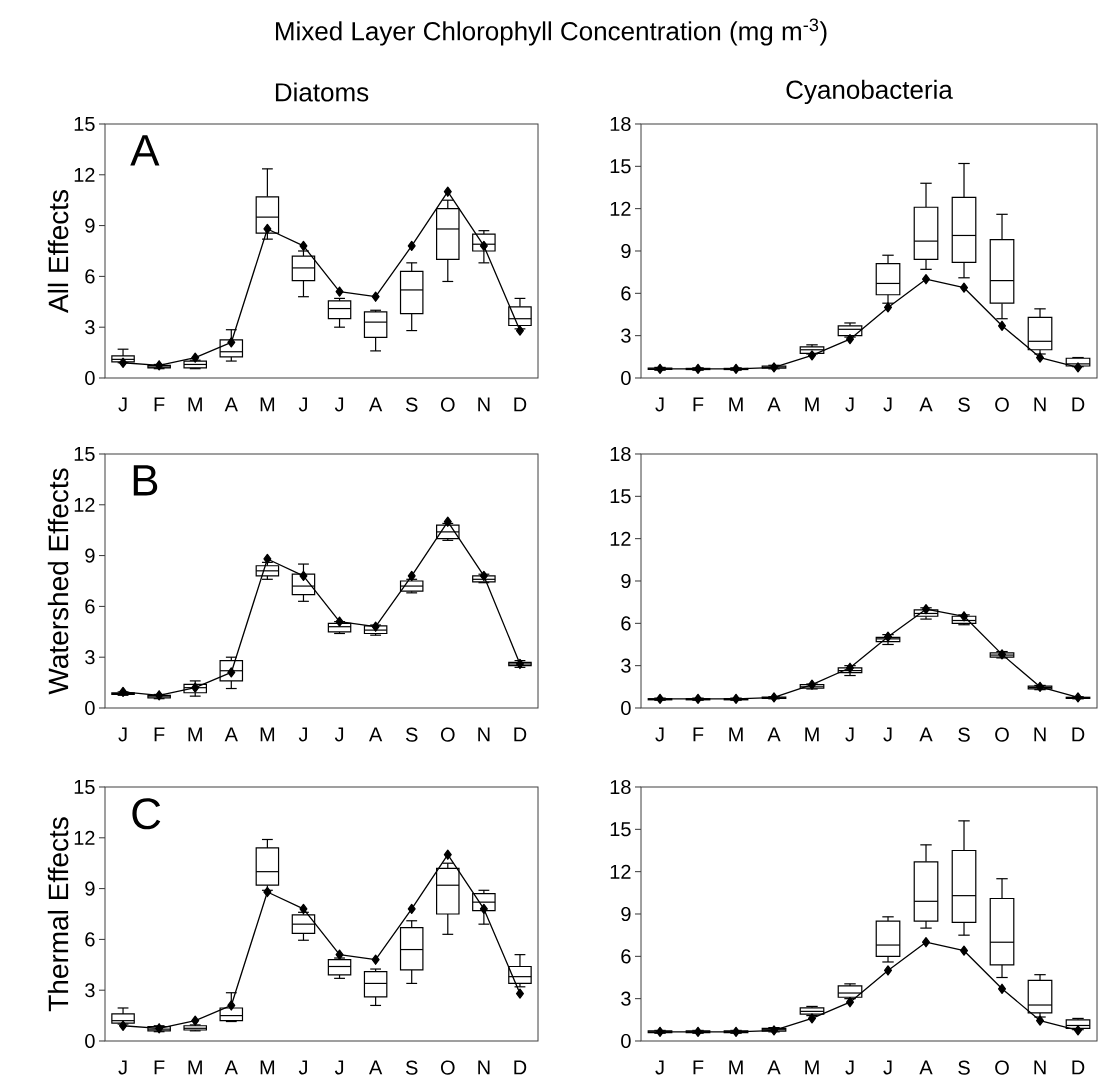 The image size is (1102, 1089). I want to click on y-axis-title: Thermal Effects, so click(58, 914).